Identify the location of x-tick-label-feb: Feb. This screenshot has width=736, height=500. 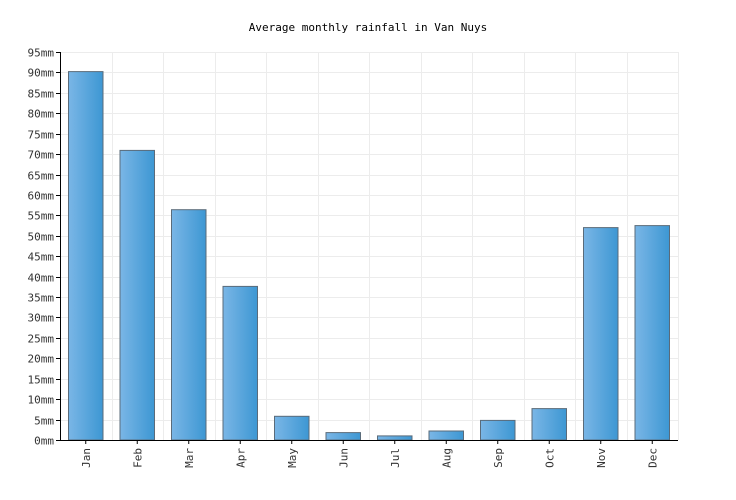
(137, 458).